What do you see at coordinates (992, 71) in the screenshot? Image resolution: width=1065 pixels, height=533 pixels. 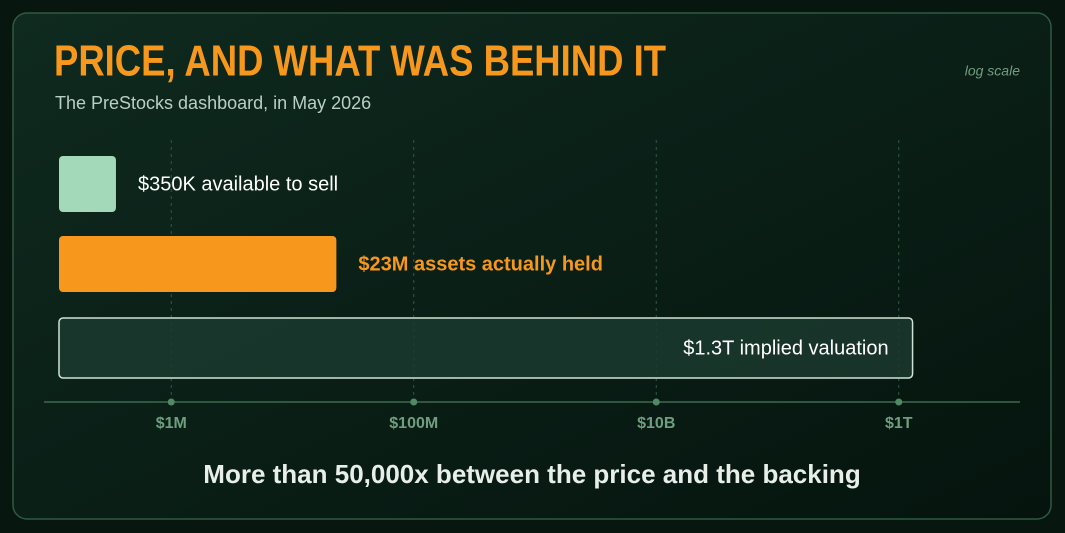 I see `scale-note: log scale` at bounding box center [992, 71].